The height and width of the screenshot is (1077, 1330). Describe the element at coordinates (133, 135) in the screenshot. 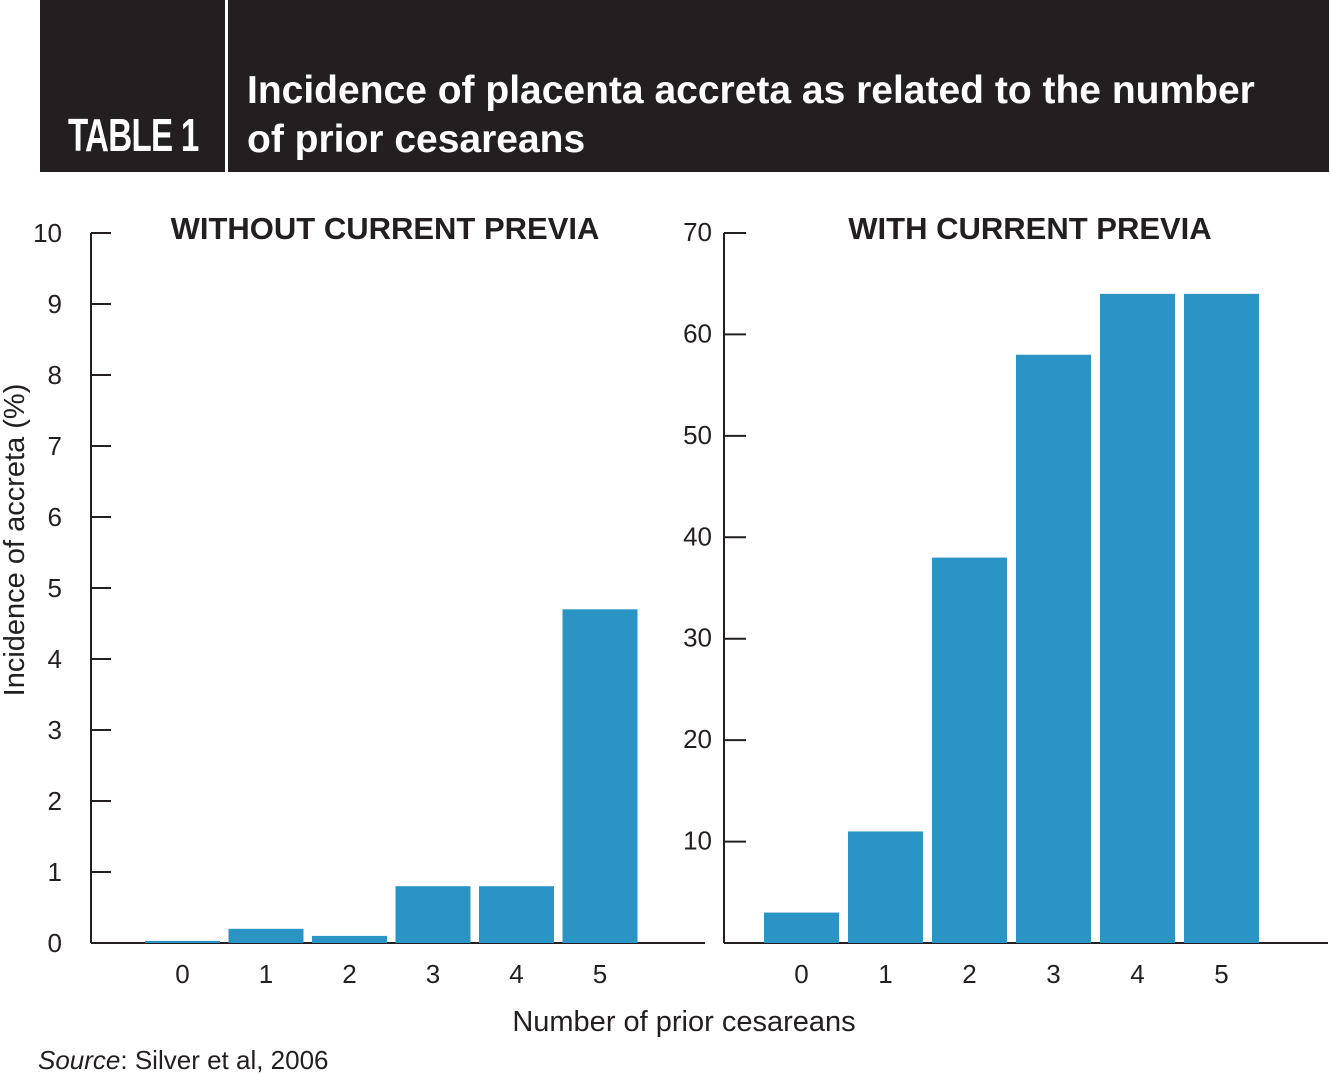

I see `table-label: TABLE 1` at that location.